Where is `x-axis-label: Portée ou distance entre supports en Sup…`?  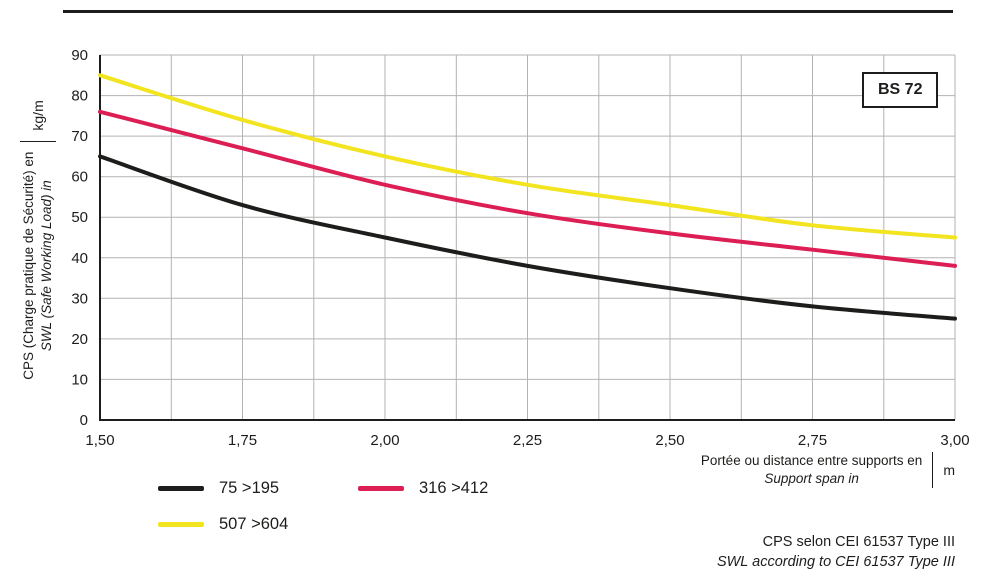
x-axis-label: Portée ou distance entre supports en Sup… is located at coordinates (757, 470).